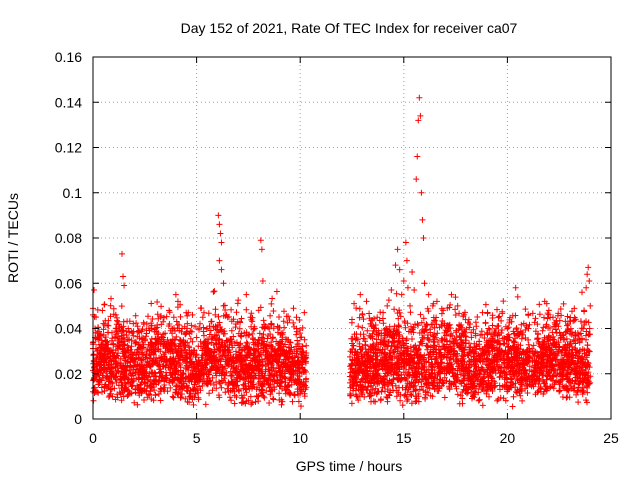 This screenshot has width=640, height=480. I want to click on y-tick-label: 0.14, so click(68, 102).